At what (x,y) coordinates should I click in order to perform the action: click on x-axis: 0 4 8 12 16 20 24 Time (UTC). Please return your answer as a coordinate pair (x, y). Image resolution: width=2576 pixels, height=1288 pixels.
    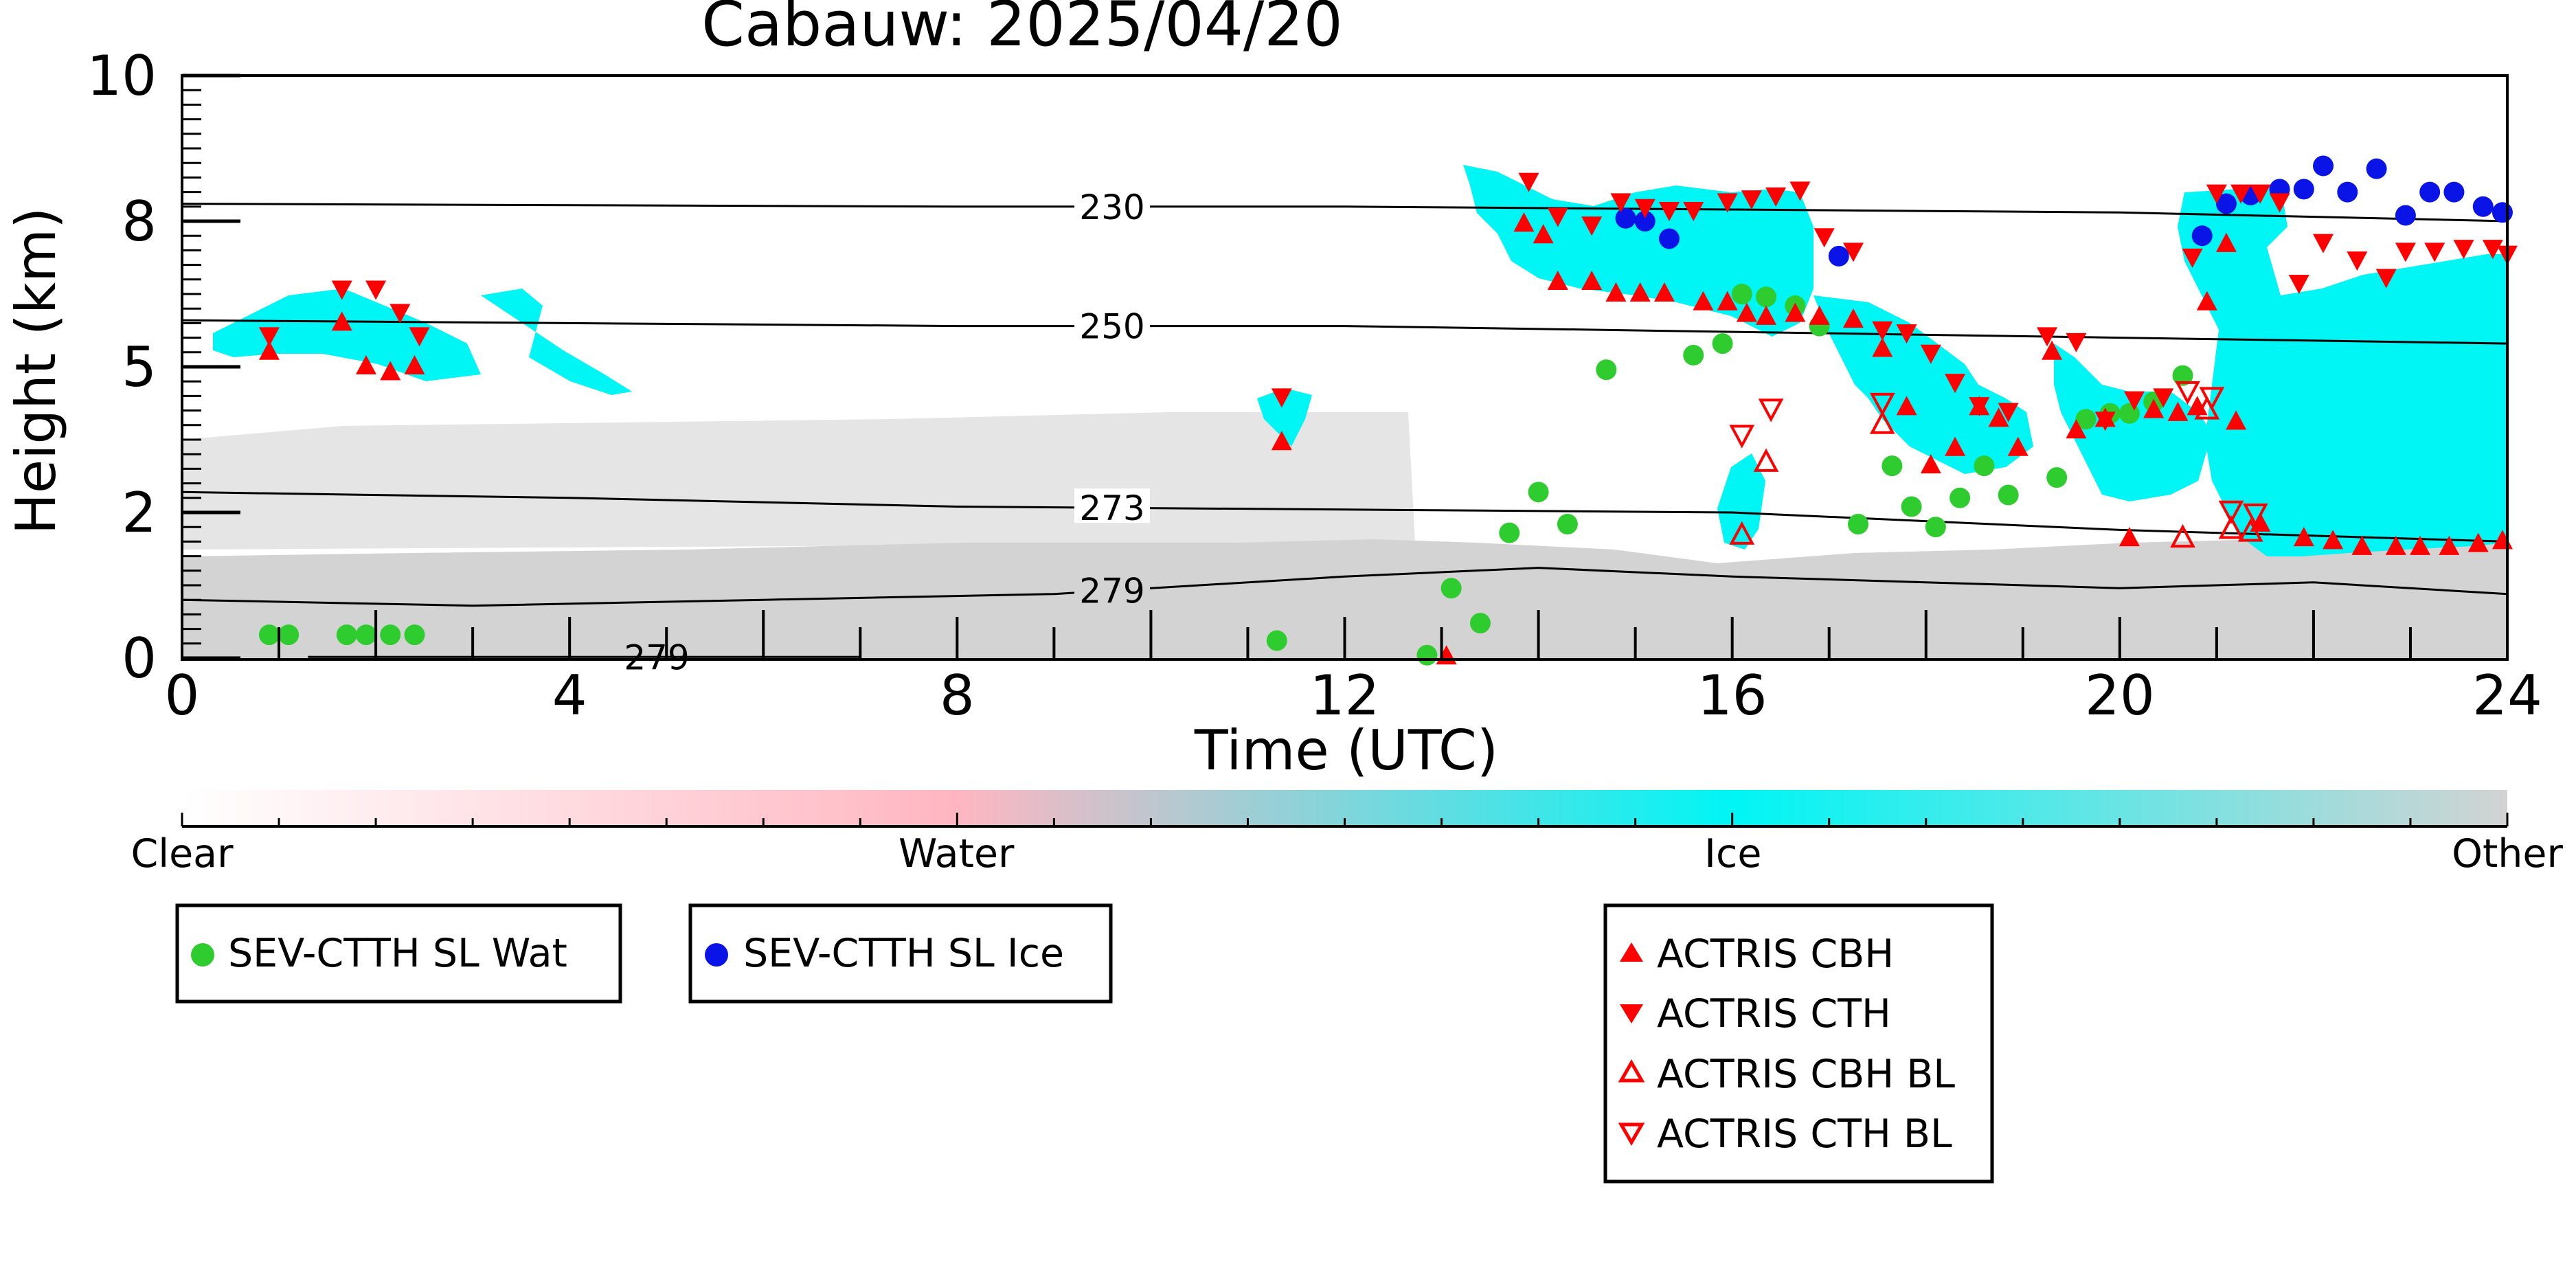
    Looking at the image, I should click on (1353, 696).